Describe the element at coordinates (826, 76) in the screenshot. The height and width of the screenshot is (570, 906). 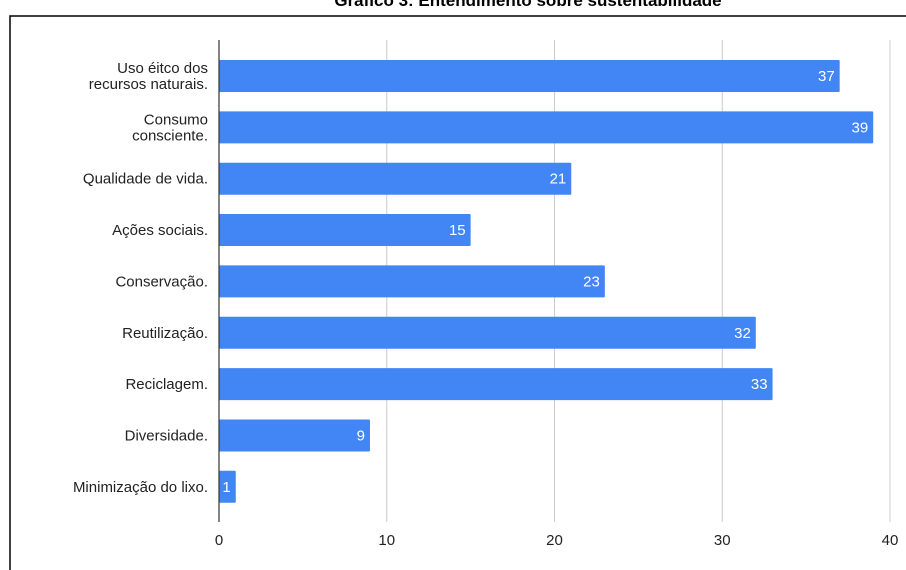
I see `data-label: 37` at that location.